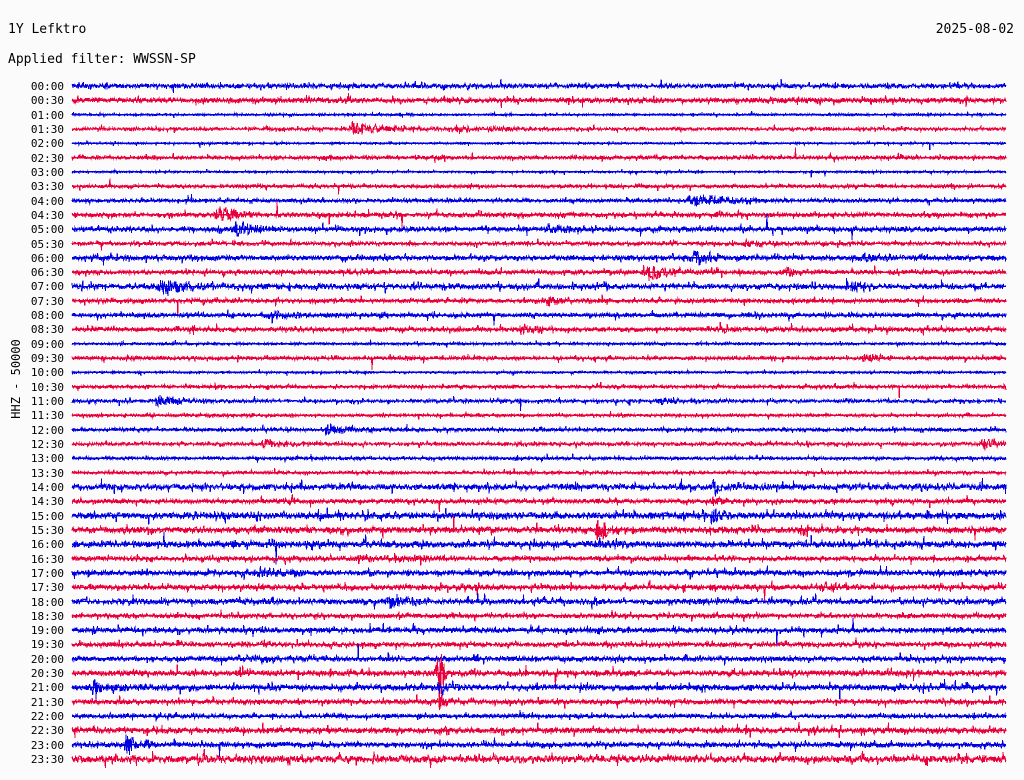 This screenshot has height=780, width=1024. Describe the element at coordinates (47, 416) in the screenshot. I see `time-label: 11:30` at that location.